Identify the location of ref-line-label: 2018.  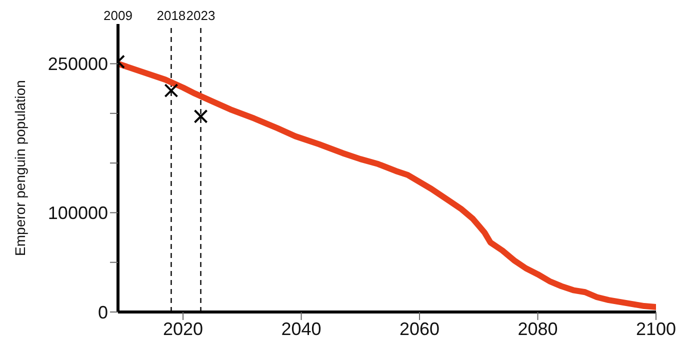
(171, 15).